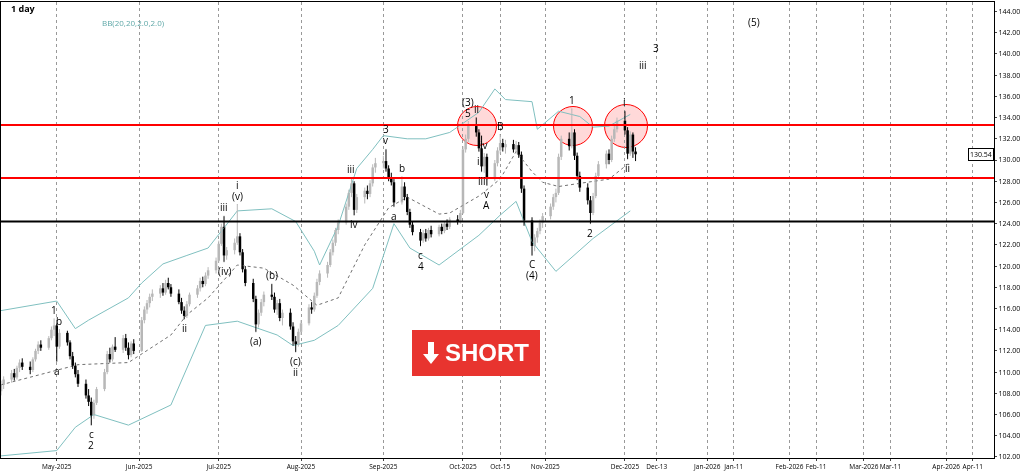 This screenshot has width=1024, height=474. What do you see at coordinates (500, 126) in the screenshot?
I see `annotation: B` at bounding box center [500, 126].